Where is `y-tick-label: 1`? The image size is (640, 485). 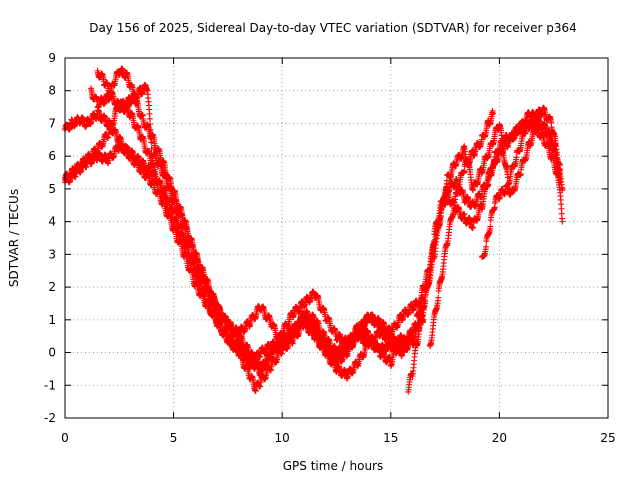
y-tick-label: 1 is located at coordinates (52, 320).